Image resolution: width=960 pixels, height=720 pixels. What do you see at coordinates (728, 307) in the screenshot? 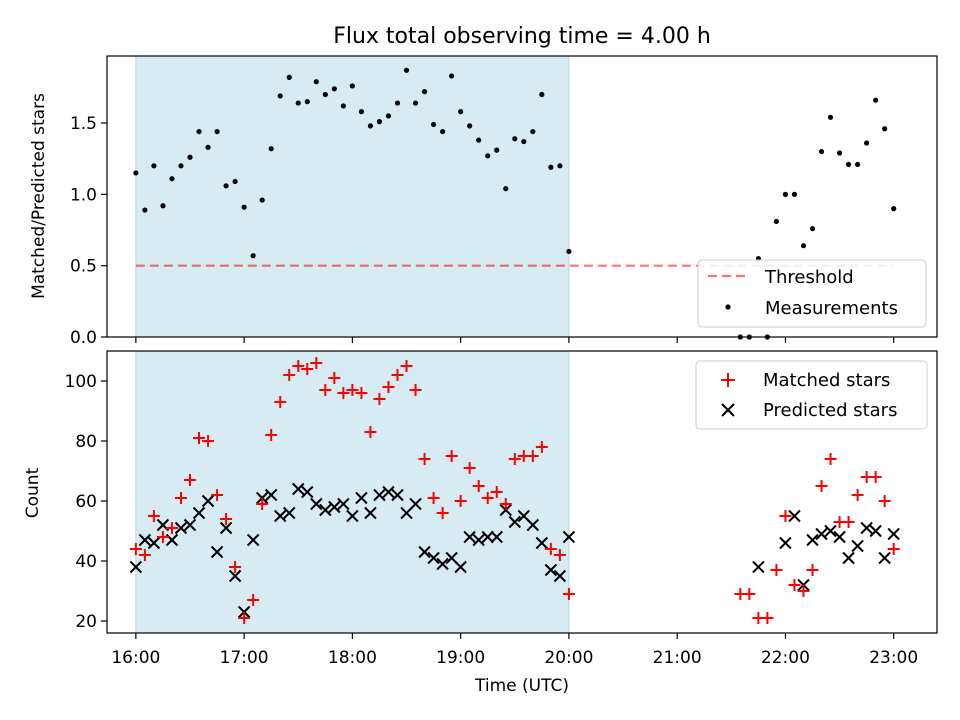
I see `legend-measurements-swatch` at bounding box center [728, 307].